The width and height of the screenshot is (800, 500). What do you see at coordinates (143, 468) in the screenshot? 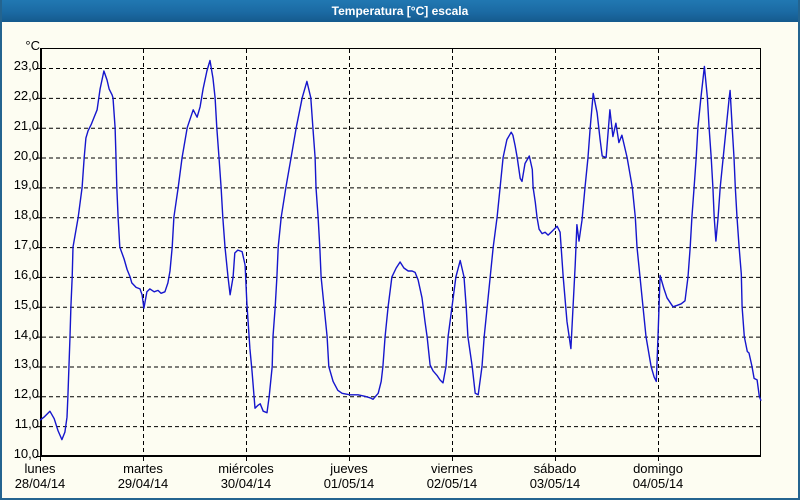
I see `day-name-label: martes` at bounding box center [143, 468].